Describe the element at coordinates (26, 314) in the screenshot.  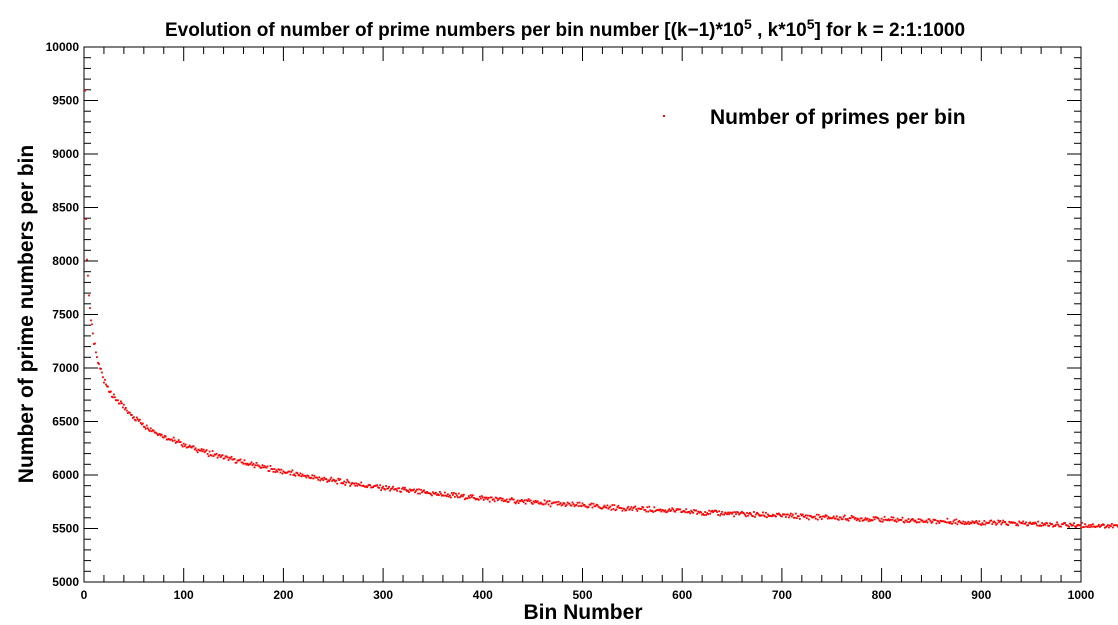
I see `y-axis-title: Number of prime numbers per bin` at that location.